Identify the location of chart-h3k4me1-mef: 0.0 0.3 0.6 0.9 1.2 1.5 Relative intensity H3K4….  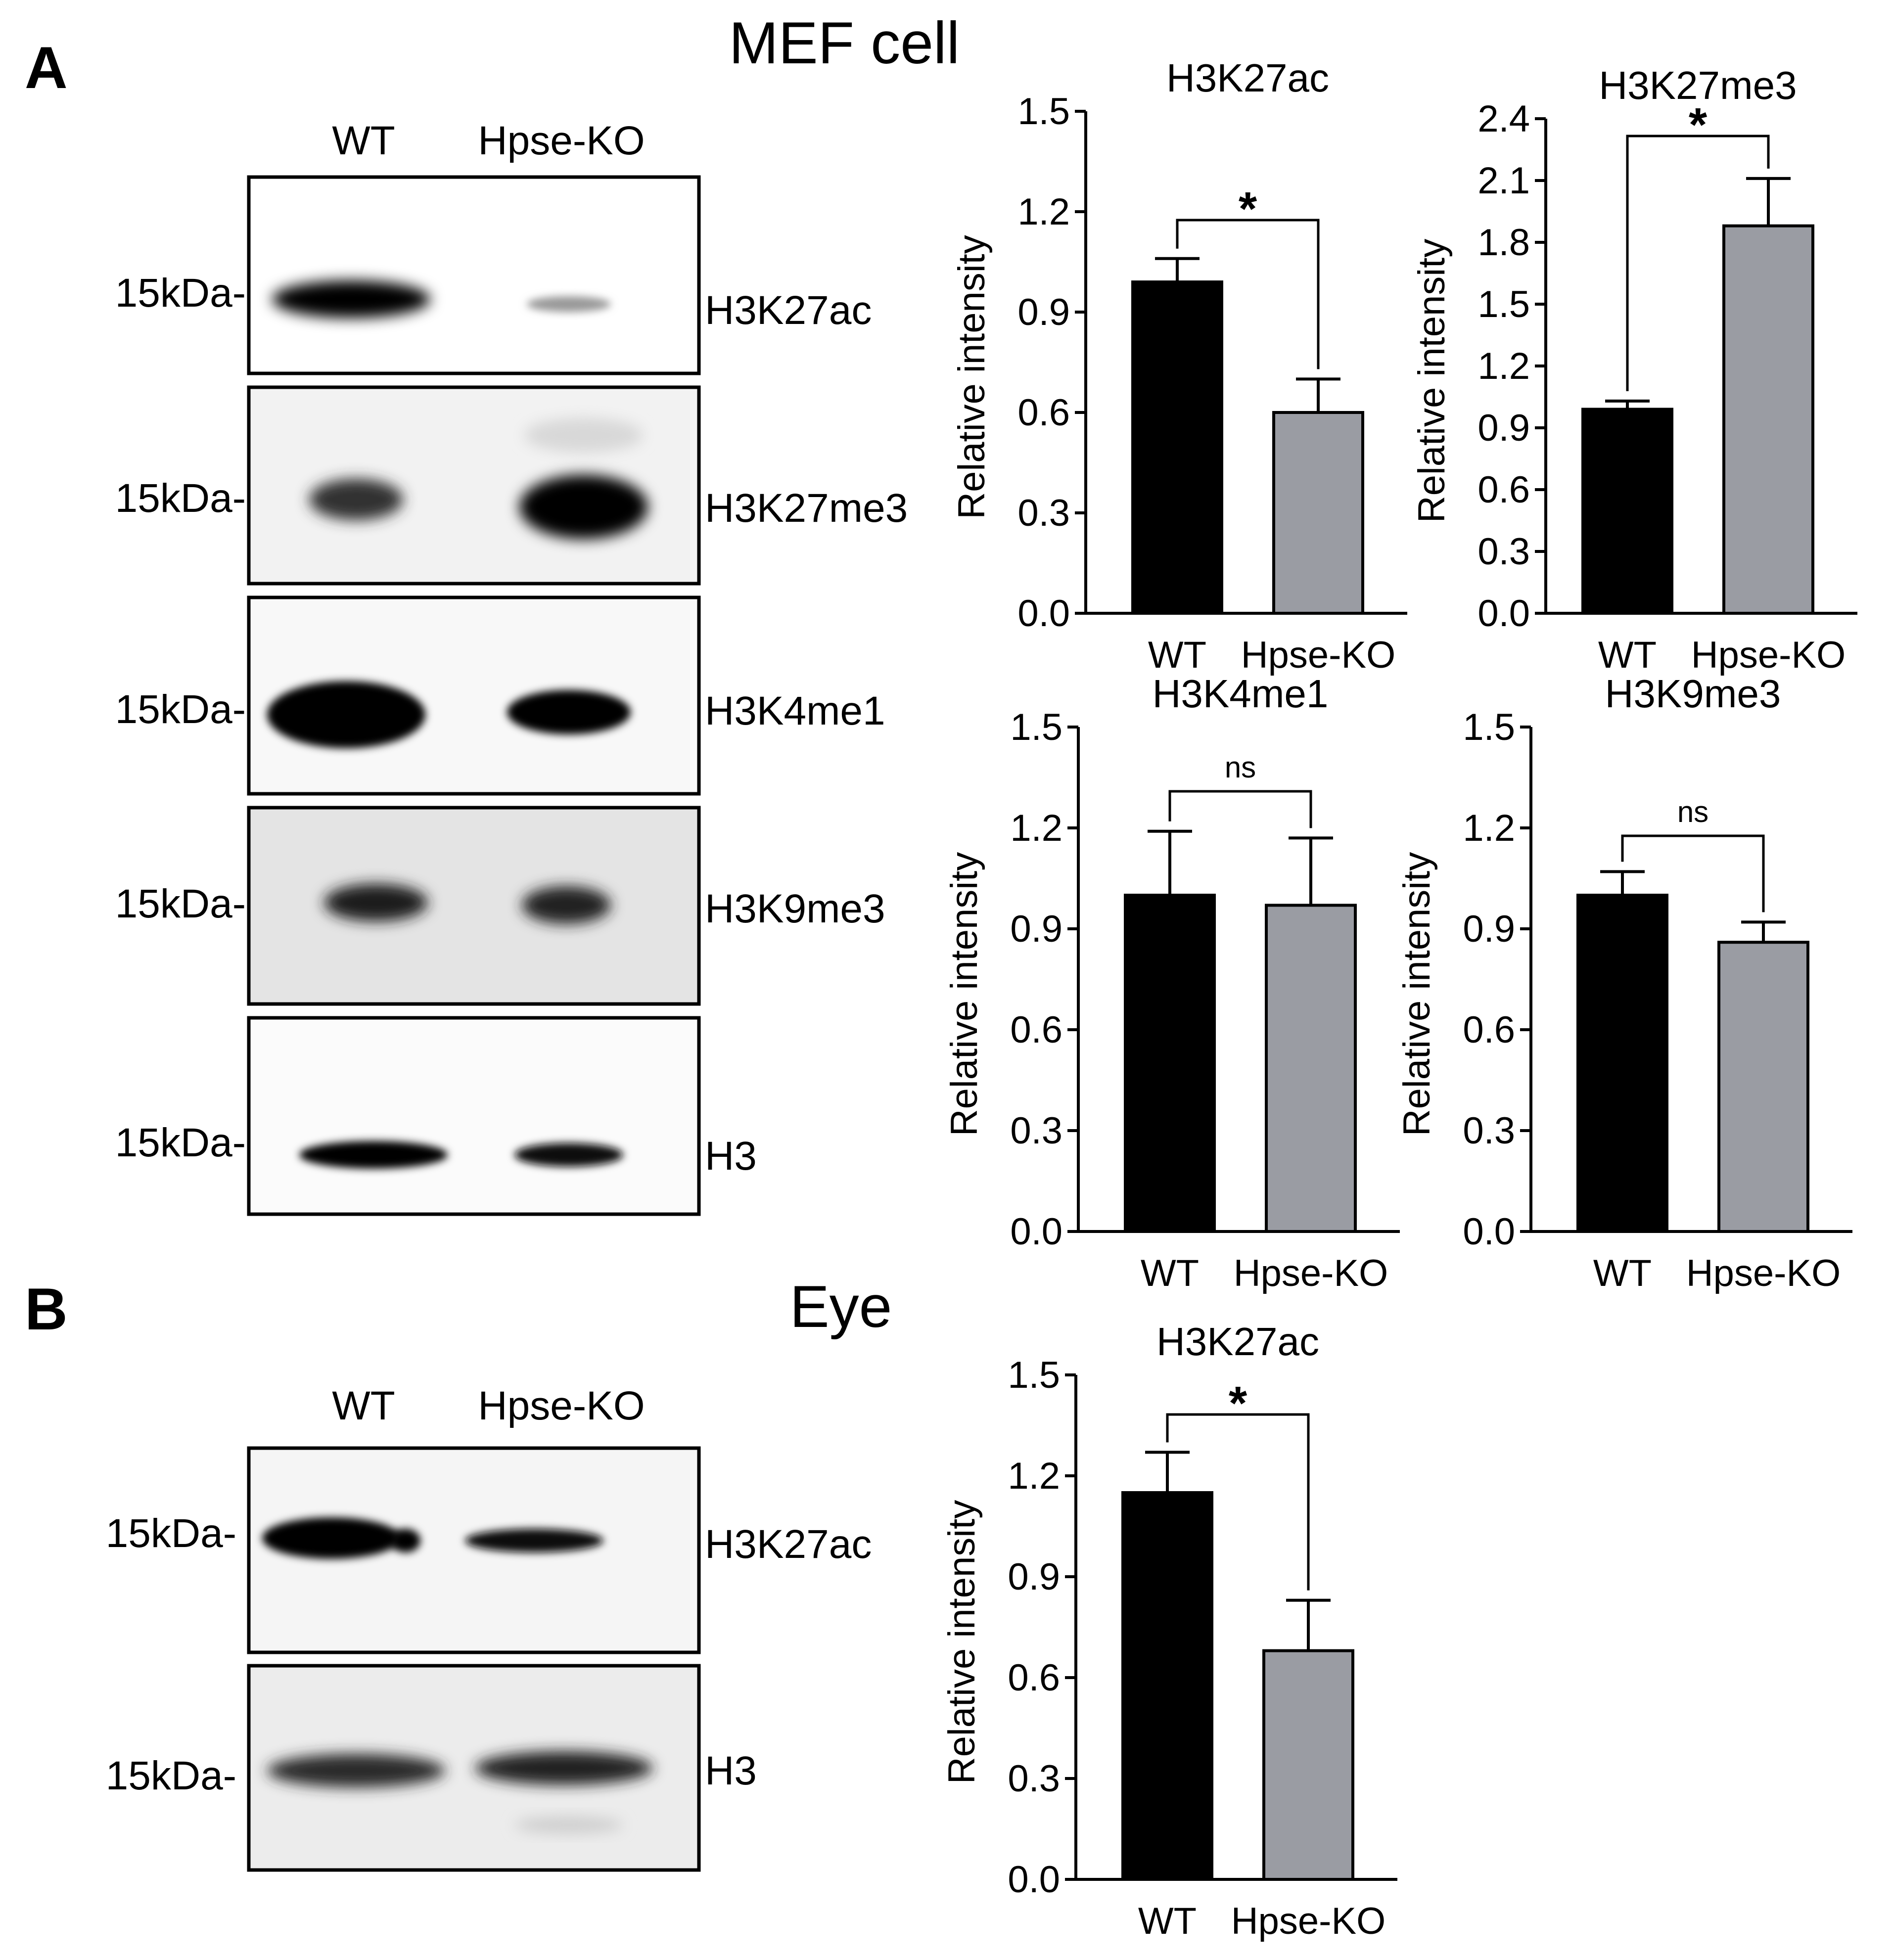
(1171, 983).